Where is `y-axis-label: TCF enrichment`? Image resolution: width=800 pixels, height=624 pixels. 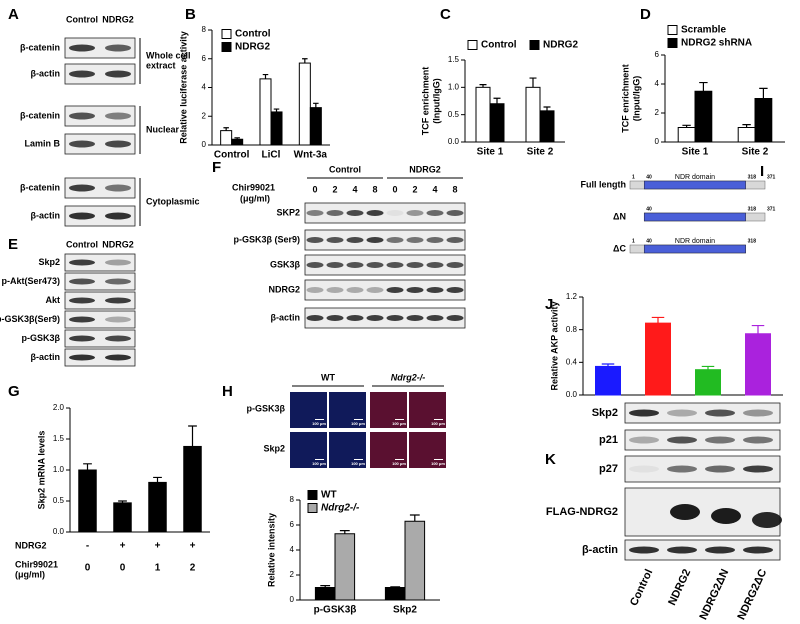
y-axis-label: TCF enrichment is located at coordinates (625, 98).